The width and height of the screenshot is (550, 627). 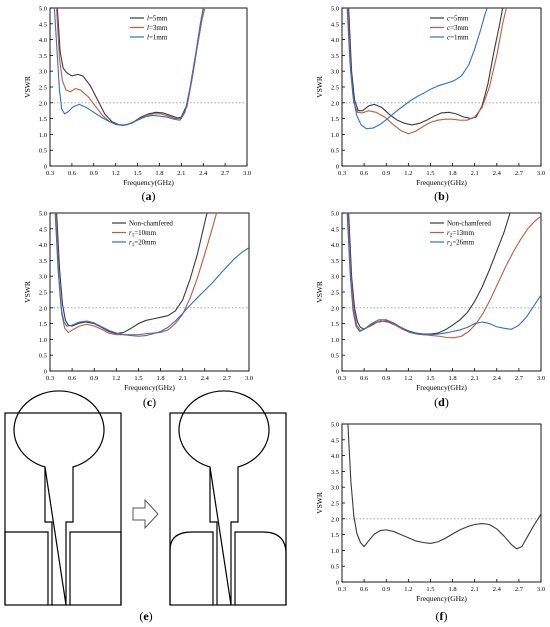 I want to click on legend-label: c=3mm, so click(x=458, y=28).